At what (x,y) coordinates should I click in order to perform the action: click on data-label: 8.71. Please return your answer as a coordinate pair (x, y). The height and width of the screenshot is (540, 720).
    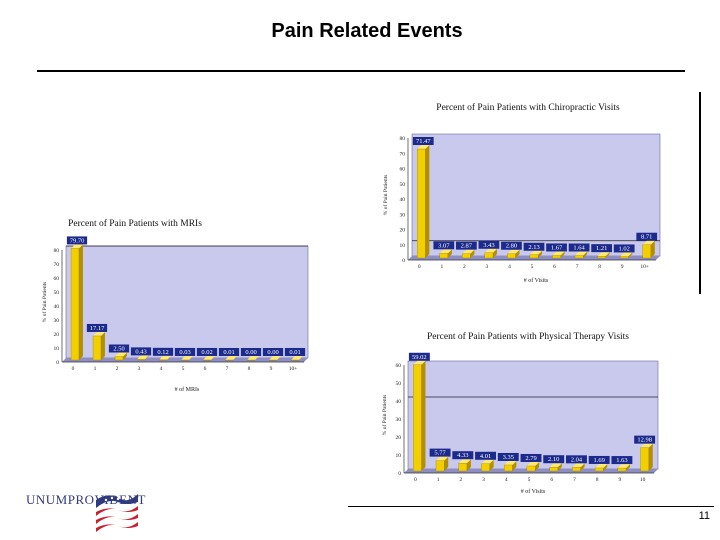
    Looking at the image, I should click on (646, 237).